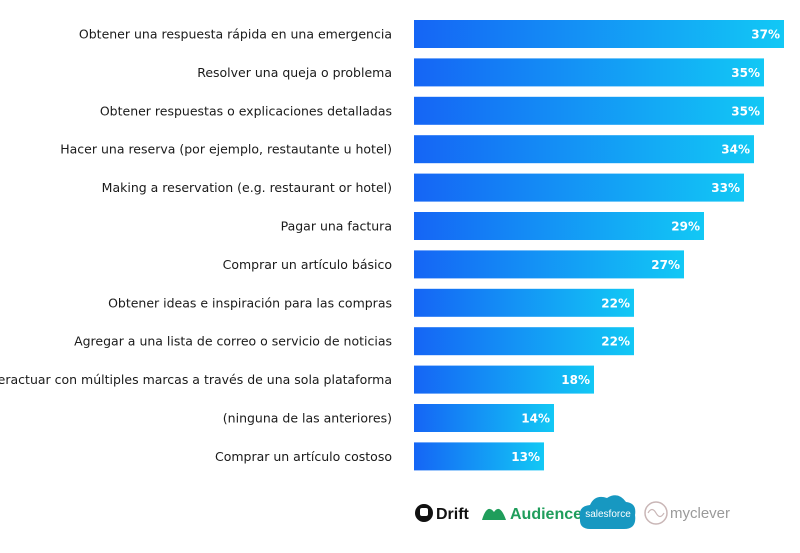 The width and height of the screenshot is (800, 553). I want to click on bar-value-label: 37%, so click(765, 35).